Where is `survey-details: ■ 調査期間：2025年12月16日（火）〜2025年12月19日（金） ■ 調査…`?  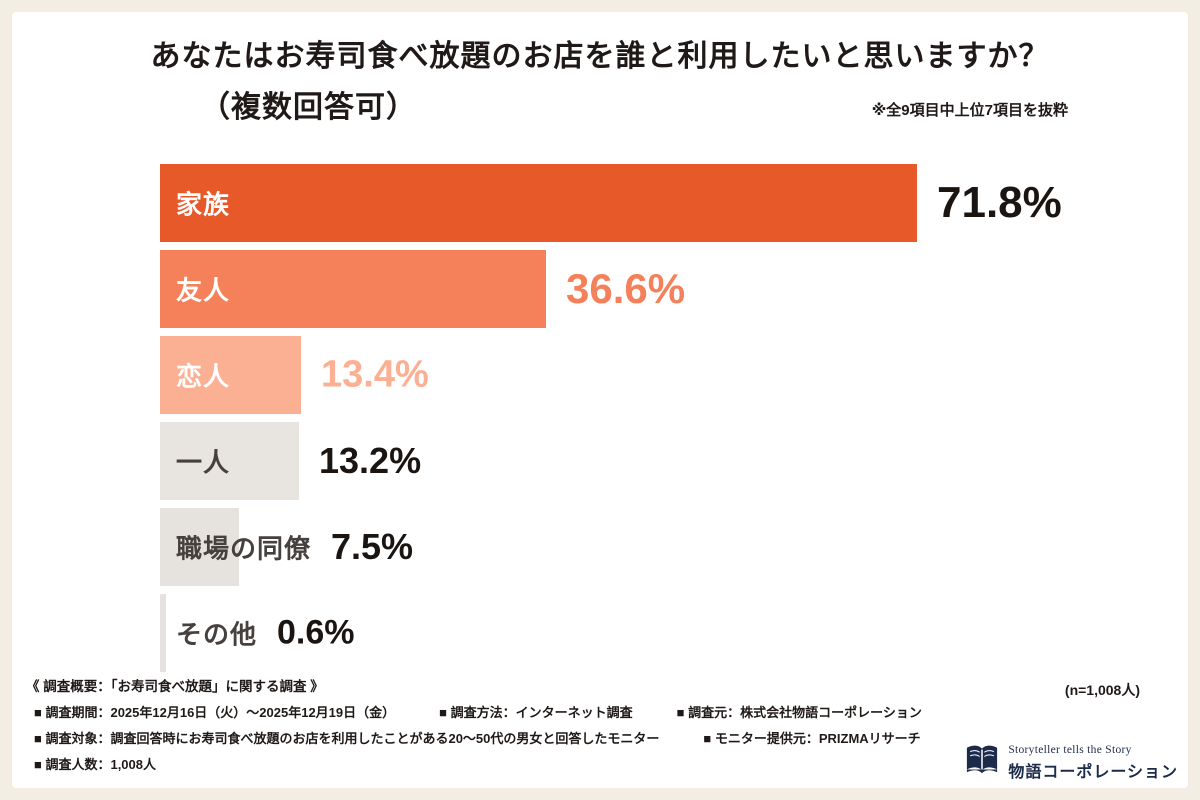 survey-details: ■ 調査期間：2025年12月16日（火）〜2025年12月19日（金） ■ 調査… is located at coordinates (600, 737).